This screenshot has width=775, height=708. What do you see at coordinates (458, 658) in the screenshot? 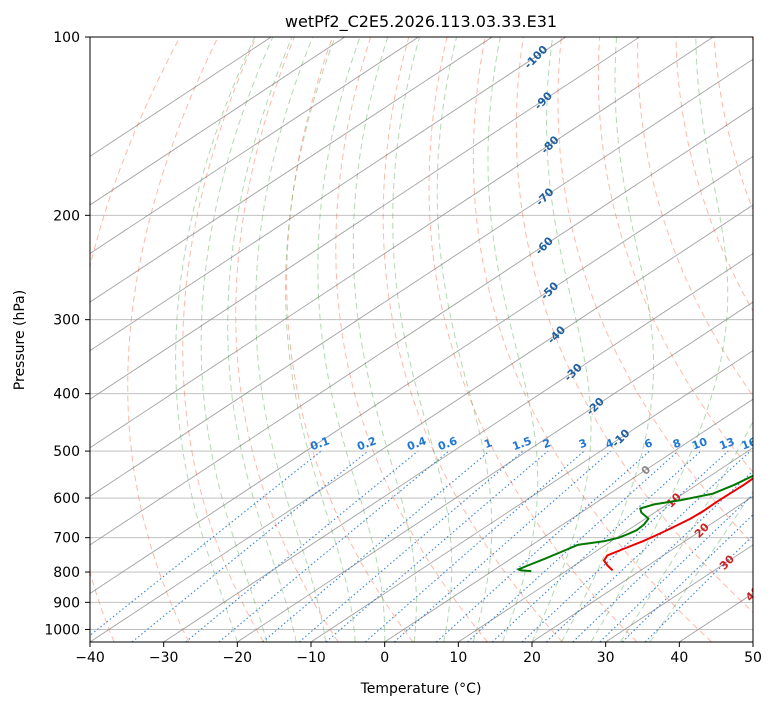
I see `x-tick-label: 10` at bounding box center [458, 658].